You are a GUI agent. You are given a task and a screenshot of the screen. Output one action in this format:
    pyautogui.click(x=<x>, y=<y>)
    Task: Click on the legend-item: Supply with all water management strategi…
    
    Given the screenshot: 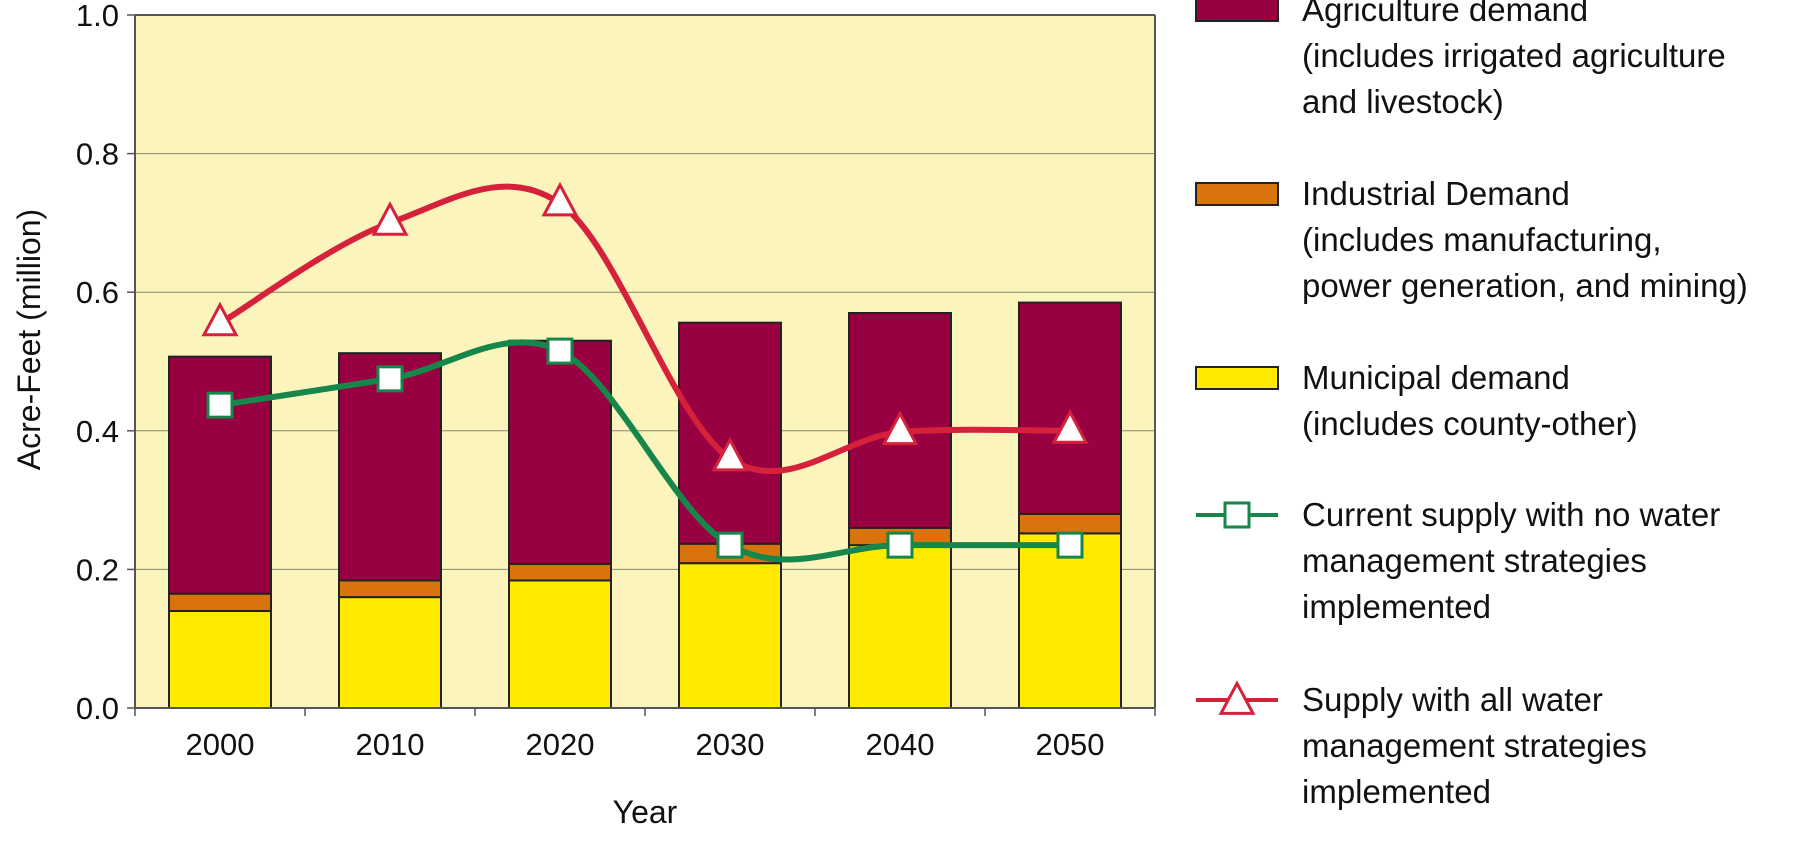 What is the action you would take?
    pyautogui.click(x=1421, y=745)
    